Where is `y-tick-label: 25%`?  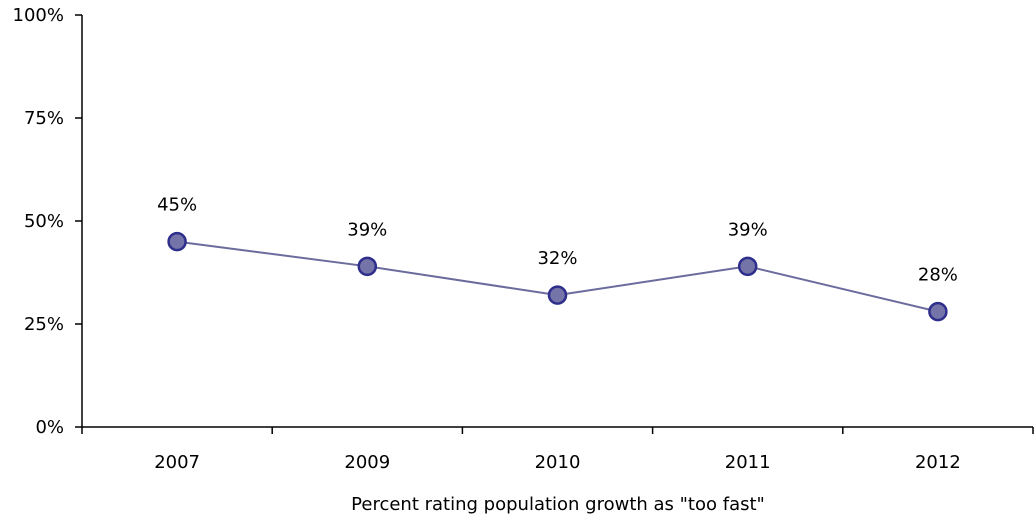
y-tick-label: 25% is located at coordinates (44, 324).